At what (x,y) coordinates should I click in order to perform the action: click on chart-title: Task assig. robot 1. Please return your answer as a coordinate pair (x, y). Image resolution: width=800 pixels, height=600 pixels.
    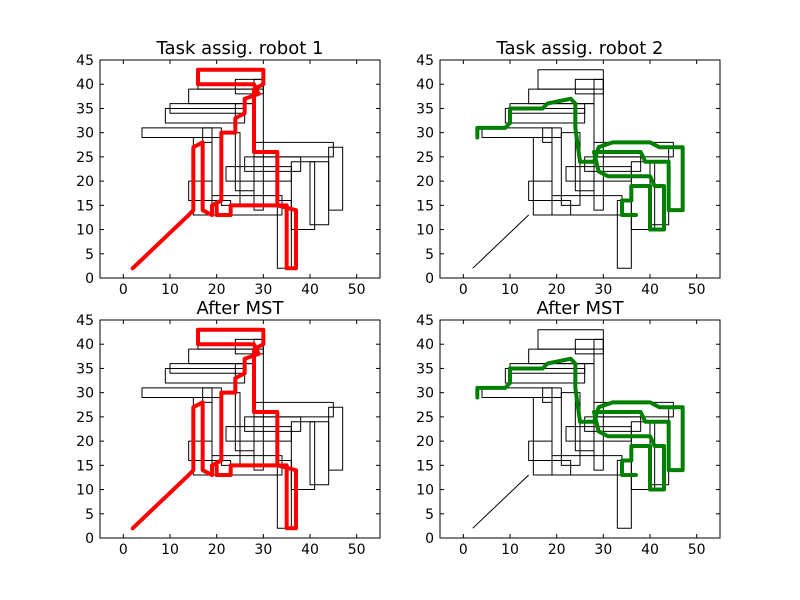
    Looking at the image, I should click on (240, 48).